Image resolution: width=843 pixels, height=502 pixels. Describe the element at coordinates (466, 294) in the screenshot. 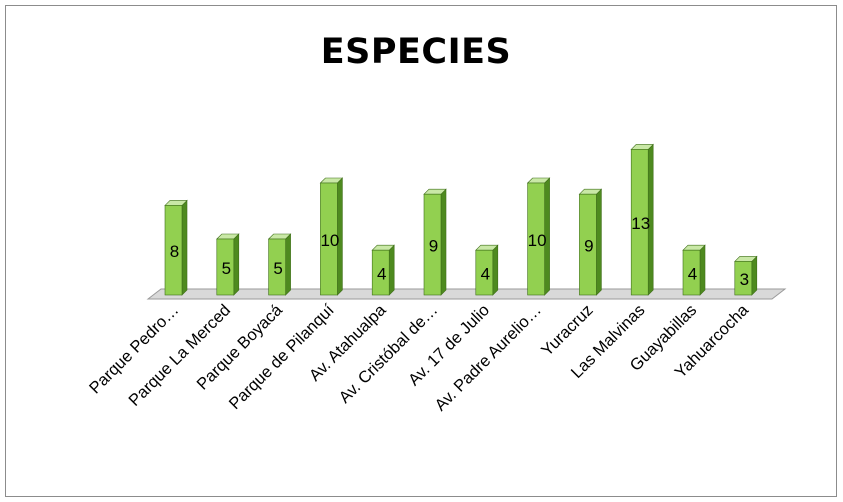

I see `chart-floor` at that location.